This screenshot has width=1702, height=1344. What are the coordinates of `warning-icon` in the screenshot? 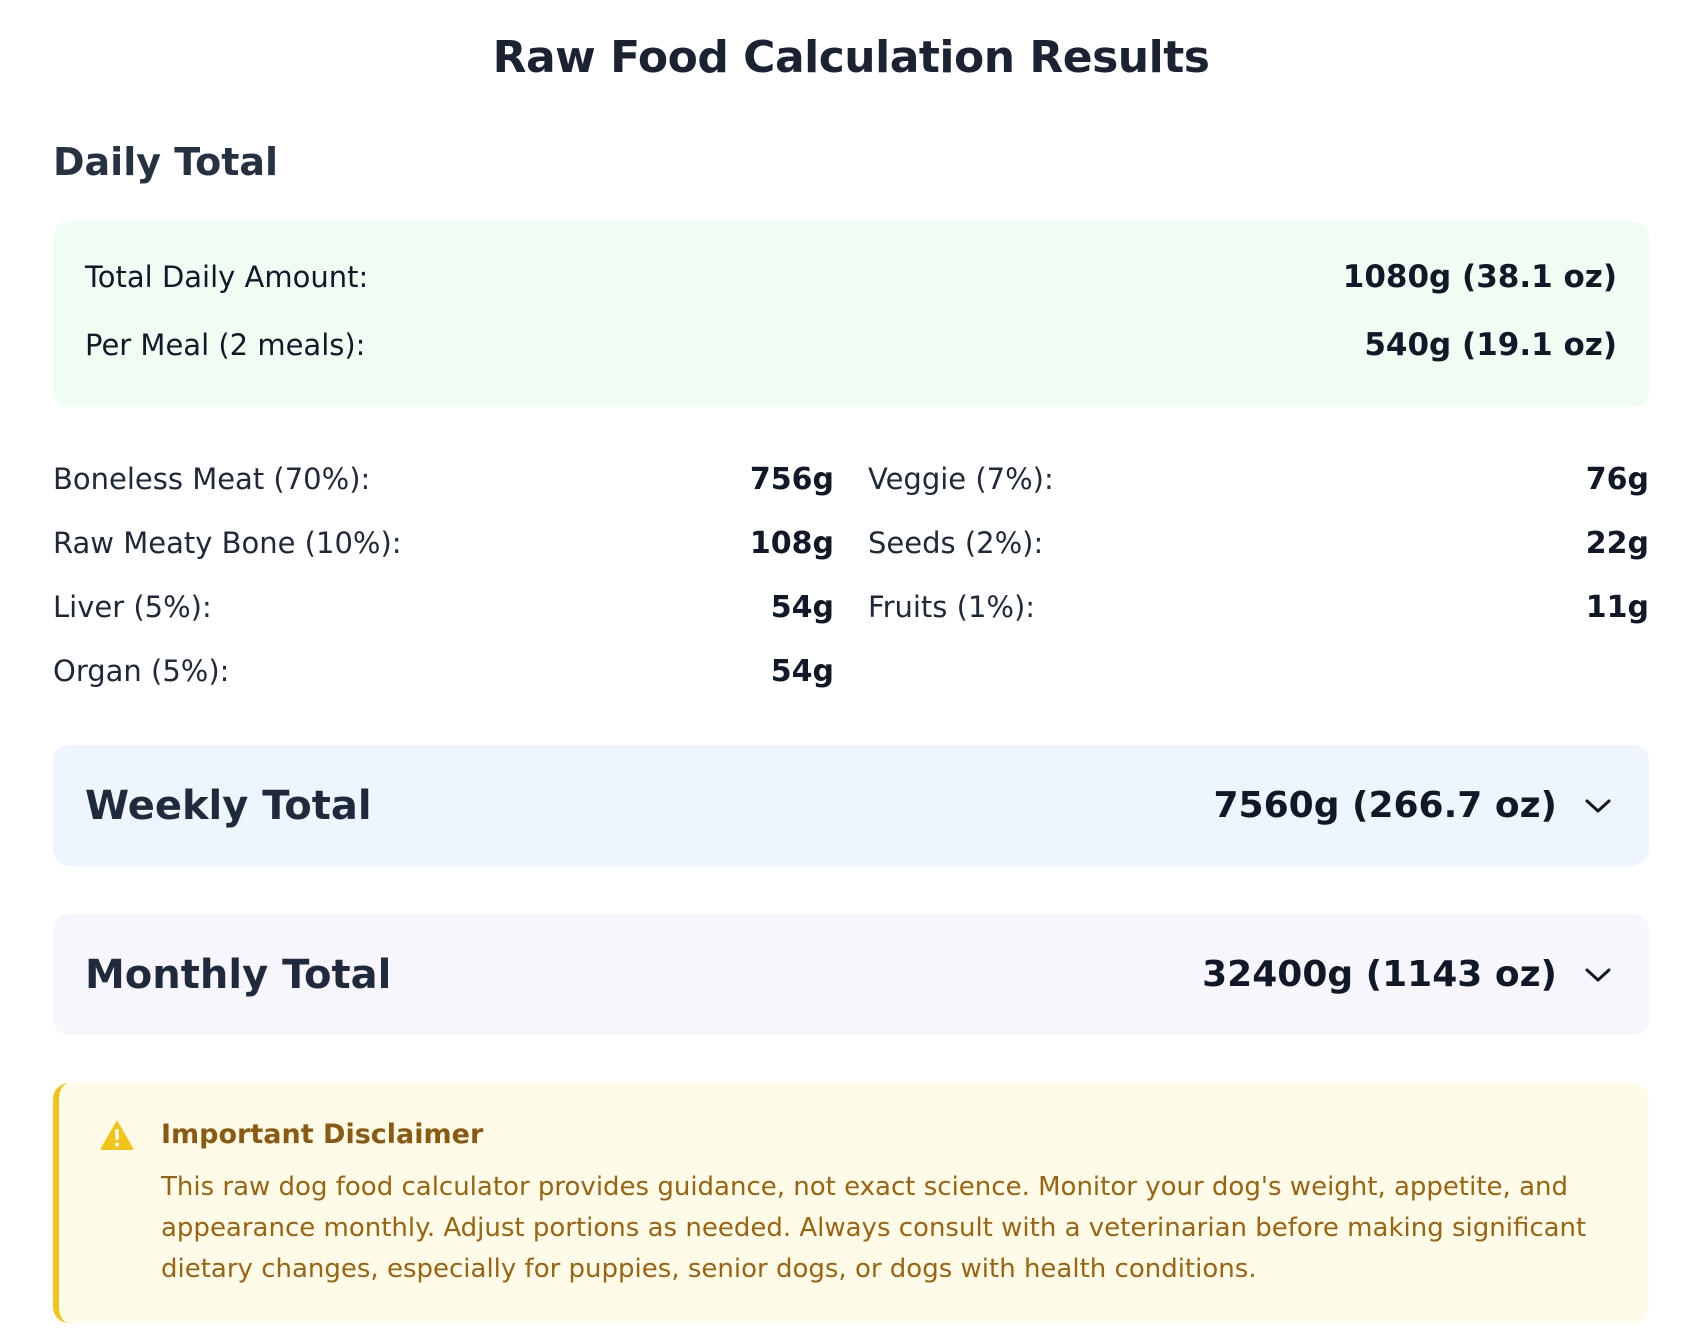 It's located at (117, 1135).